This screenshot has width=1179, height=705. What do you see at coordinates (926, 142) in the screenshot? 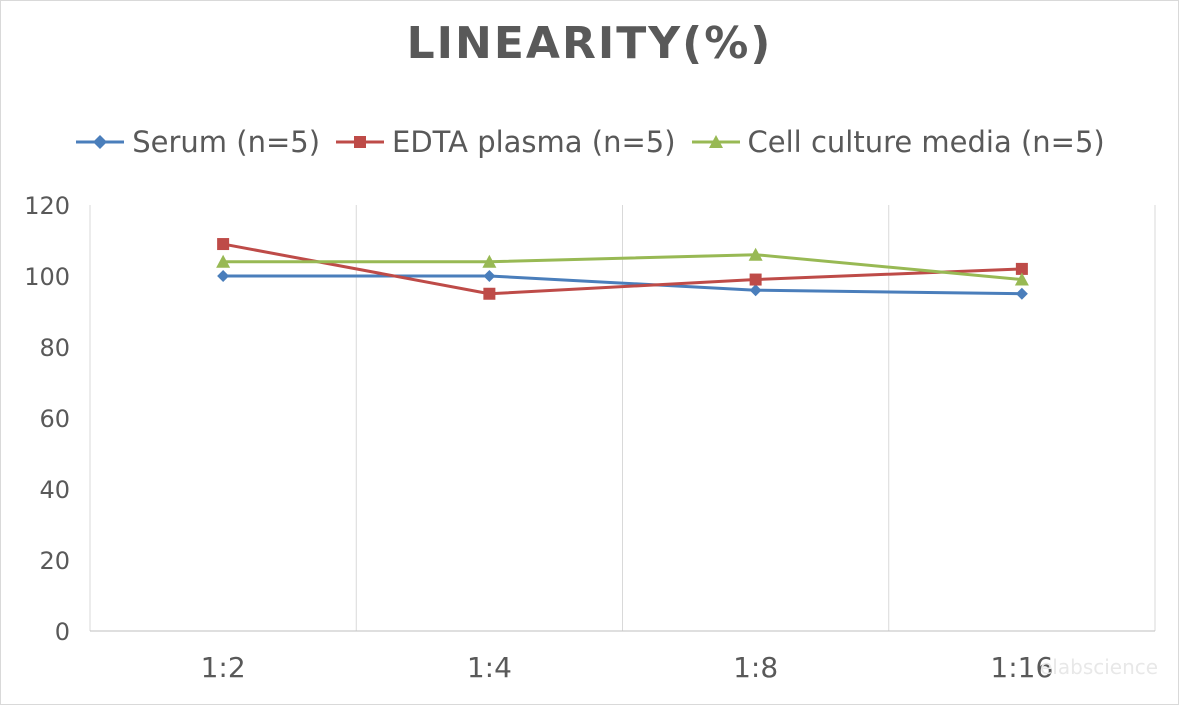
I see `legend-label-cell-culture-media: Cell culture media (n=5)` at bounding box center [926, 142].